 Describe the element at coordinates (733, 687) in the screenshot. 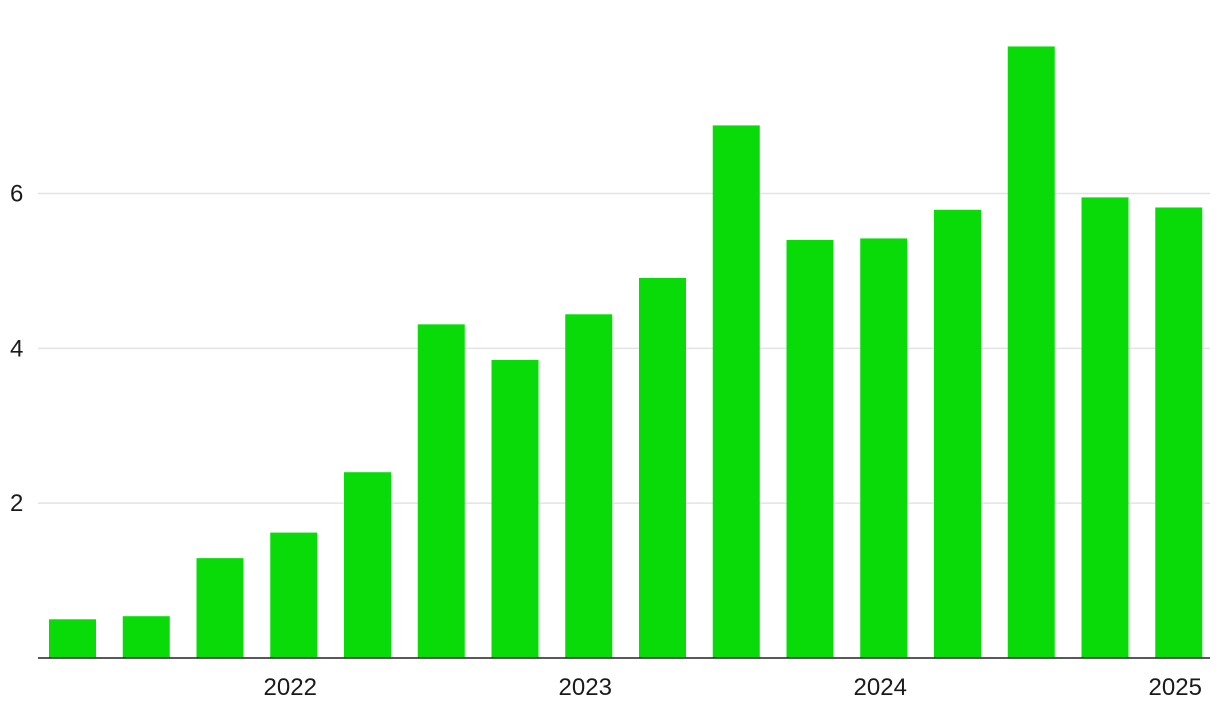

I see `x-tick-labels: 2022 2023 2024 2025` at that location.